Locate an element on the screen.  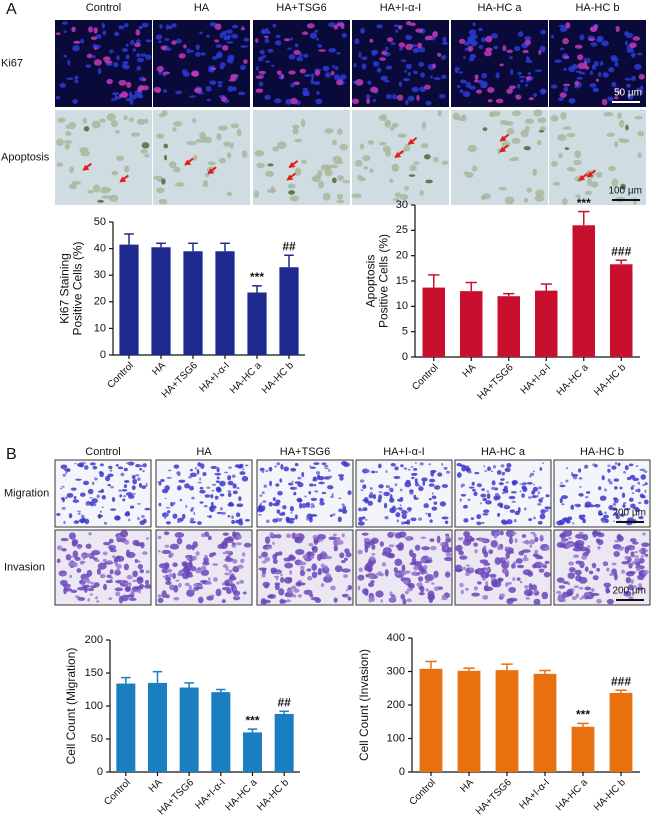
arrow-head is located at coordinates (123, 179).